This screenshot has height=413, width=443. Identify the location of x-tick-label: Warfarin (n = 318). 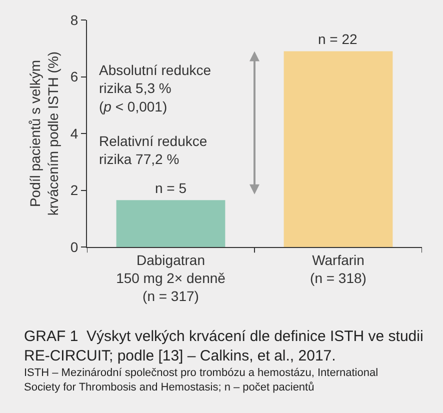
(338, 269).